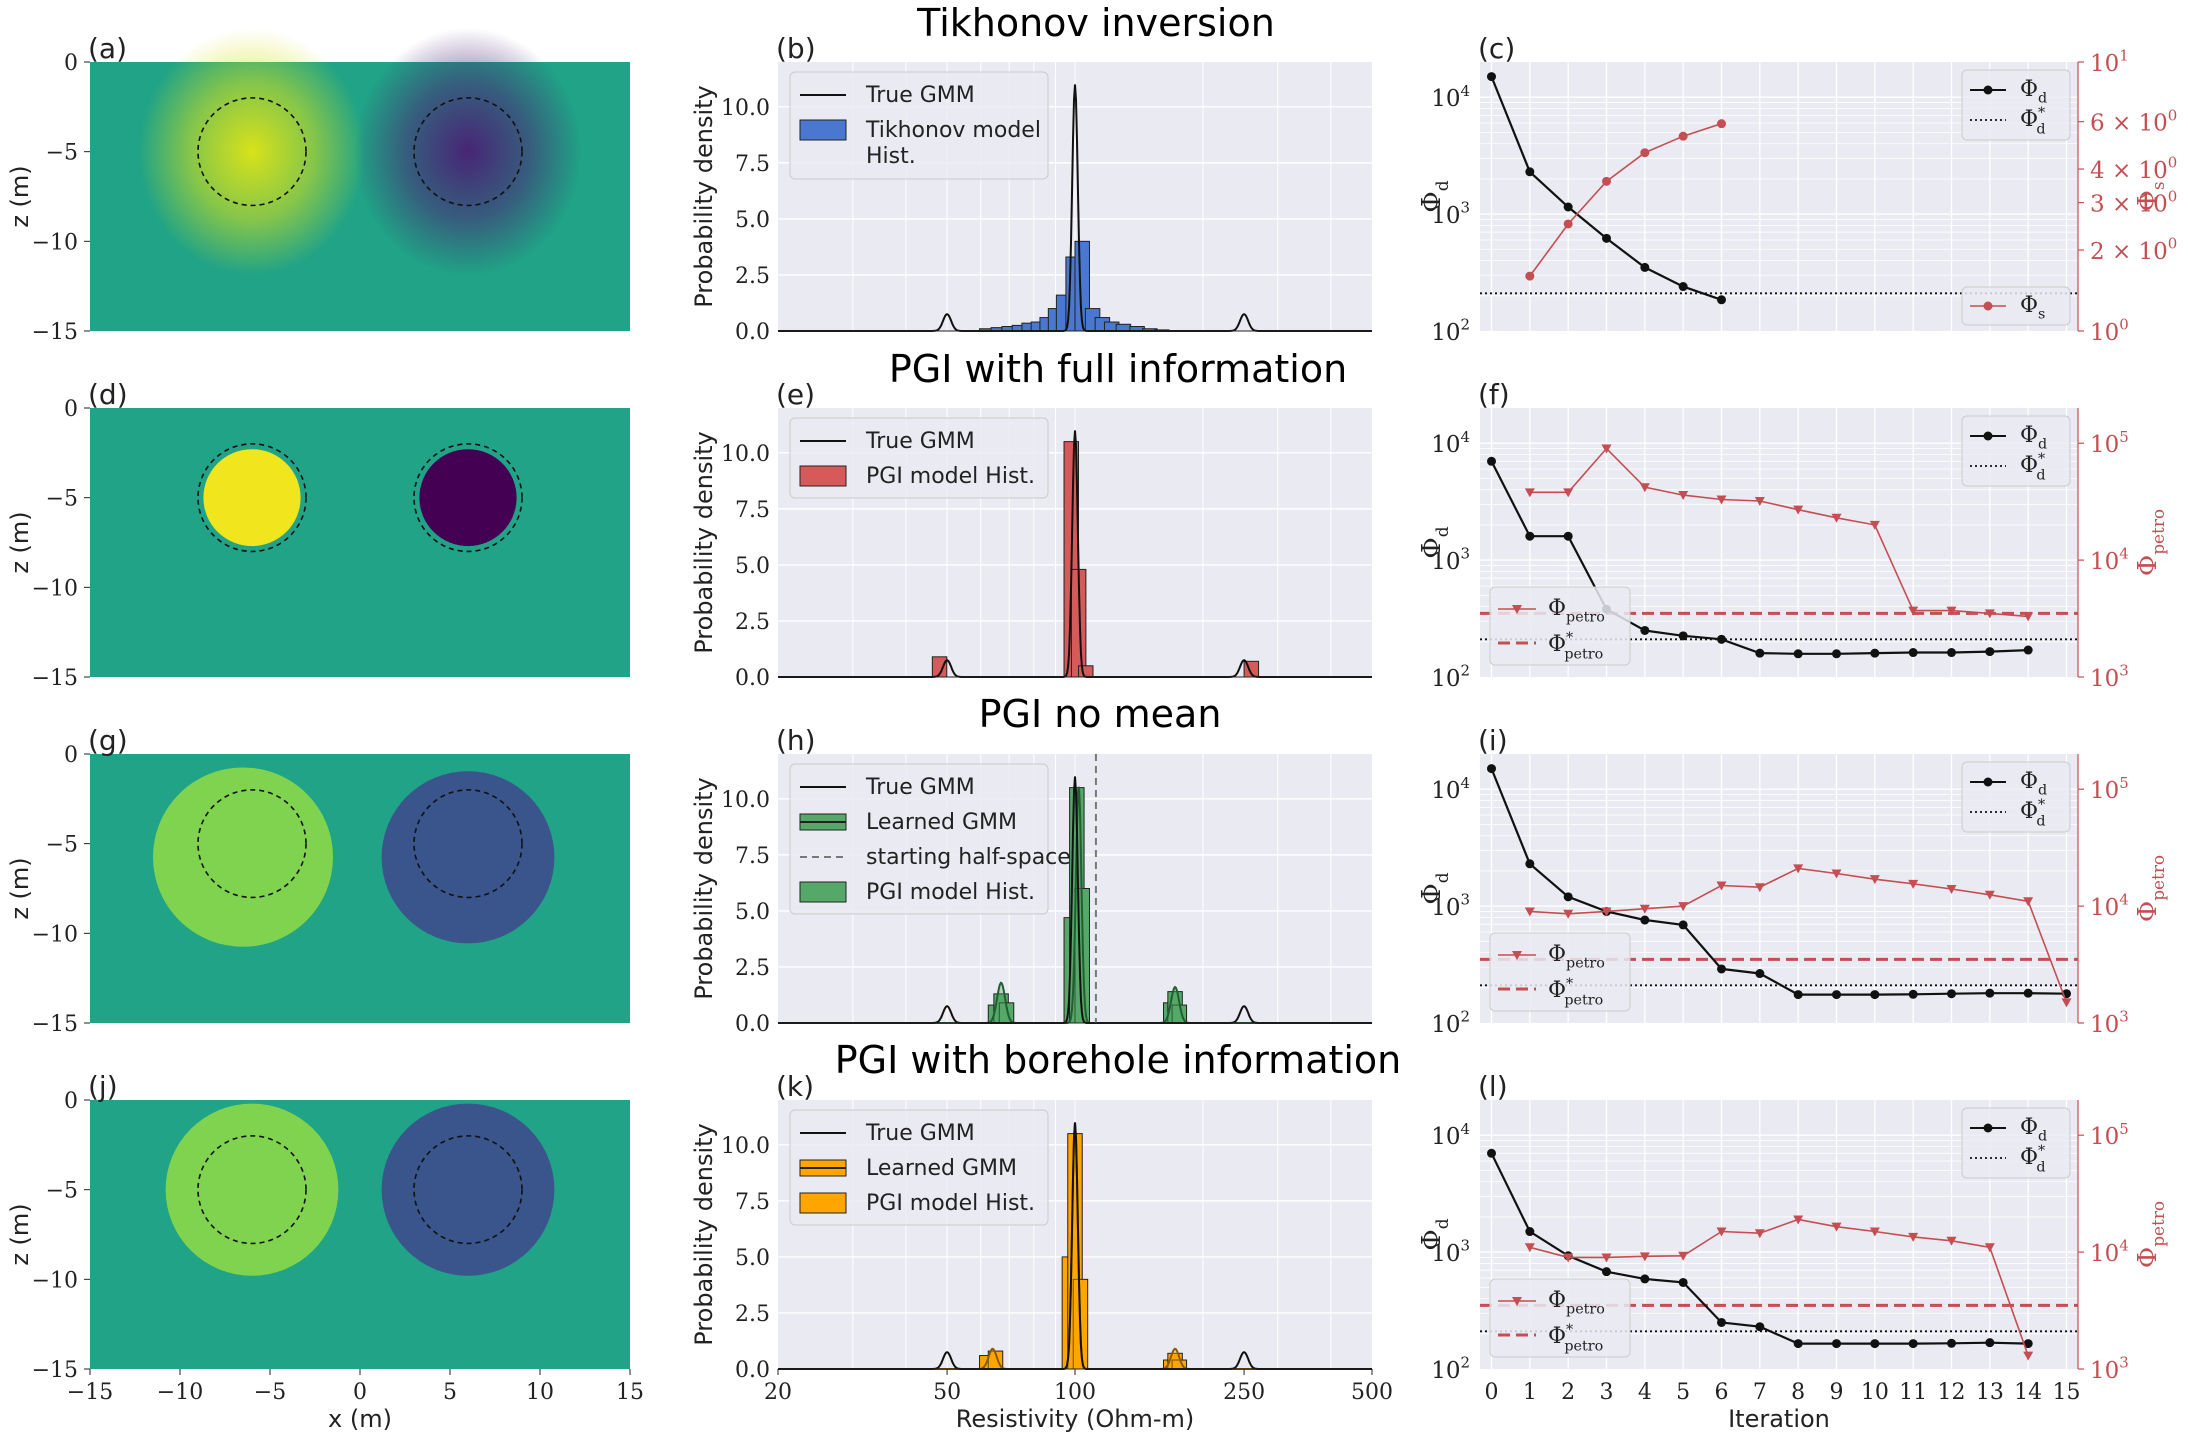  Describe the element at coordinates (252, 844) in the screenshot. I see `true-model-outline` at that location.